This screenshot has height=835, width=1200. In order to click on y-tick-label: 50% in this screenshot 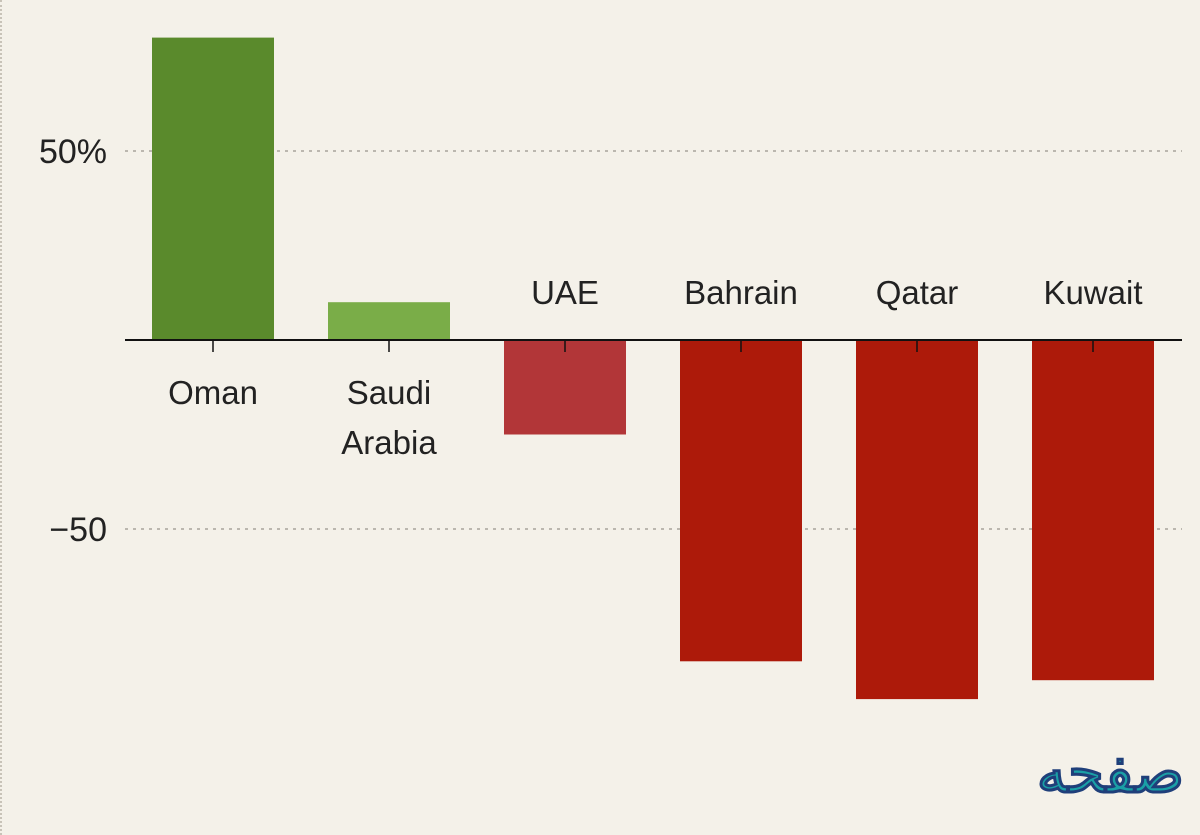, I will do `click(73, 152)`.